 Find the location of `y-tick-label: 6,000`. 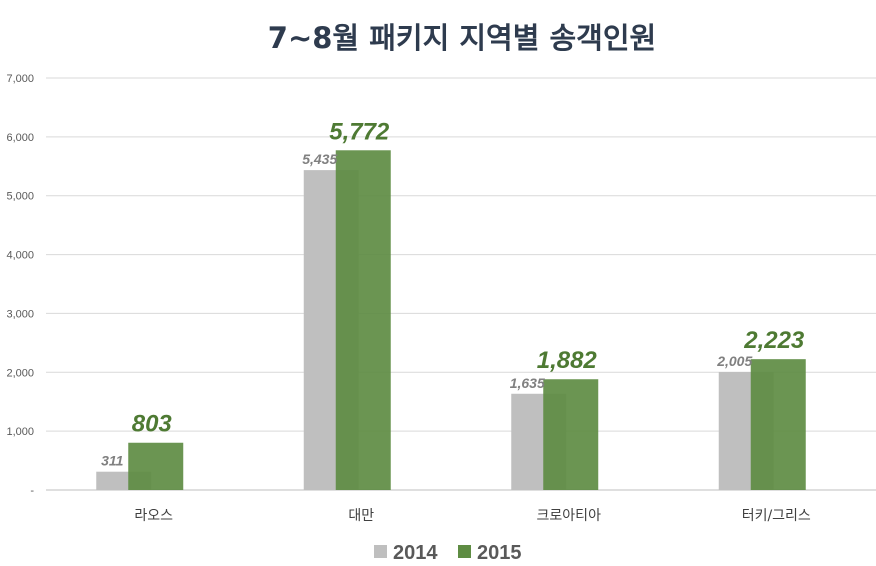

y-tick-label: 6,000 is located at coordinates (20, 138).